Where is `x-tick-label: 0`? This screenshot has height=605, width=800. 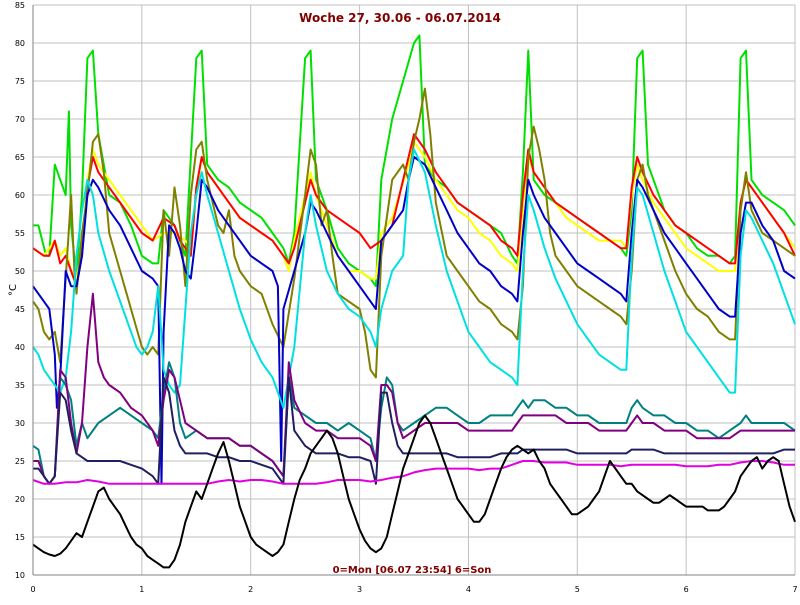 x-tick-label: 0 is located at coordinates (32, 589).